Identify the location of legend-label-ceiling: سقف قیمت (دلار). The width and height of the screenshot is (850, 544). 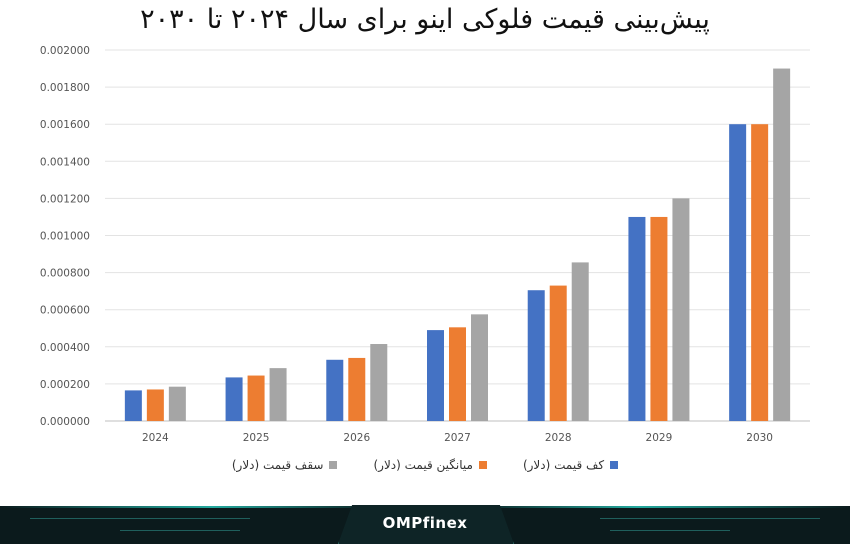
(277, 465).